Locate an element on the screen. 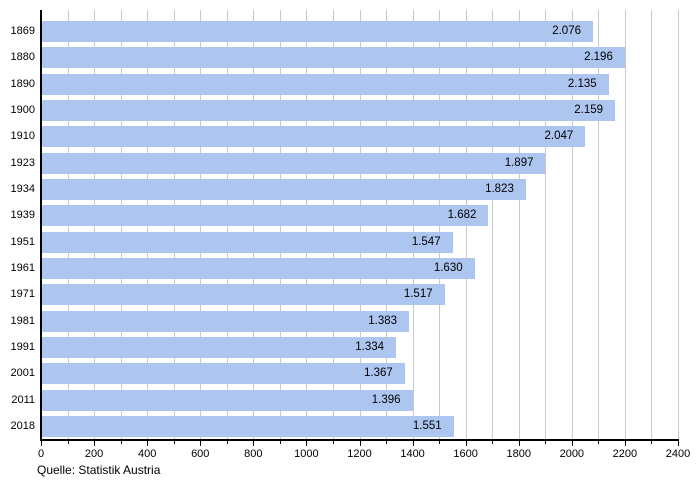  bar: 1.517 is located at coordinates (243, 295).